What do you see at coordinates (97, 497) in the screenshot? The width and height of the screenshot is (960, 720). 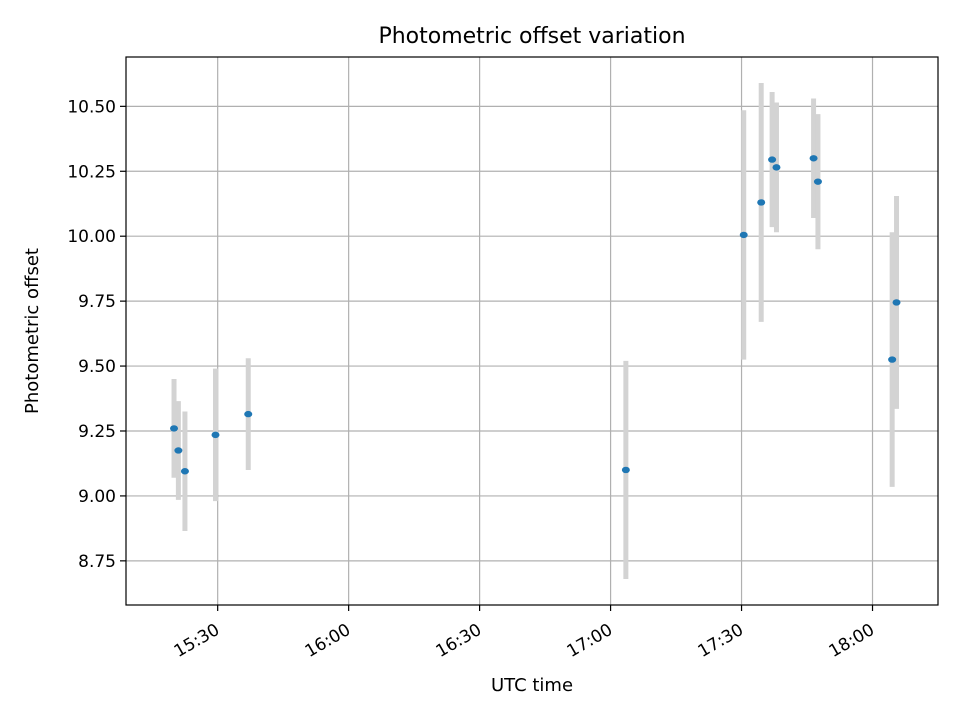 I see `y-tick-label: 9.00` at bounding box center [97, 497].